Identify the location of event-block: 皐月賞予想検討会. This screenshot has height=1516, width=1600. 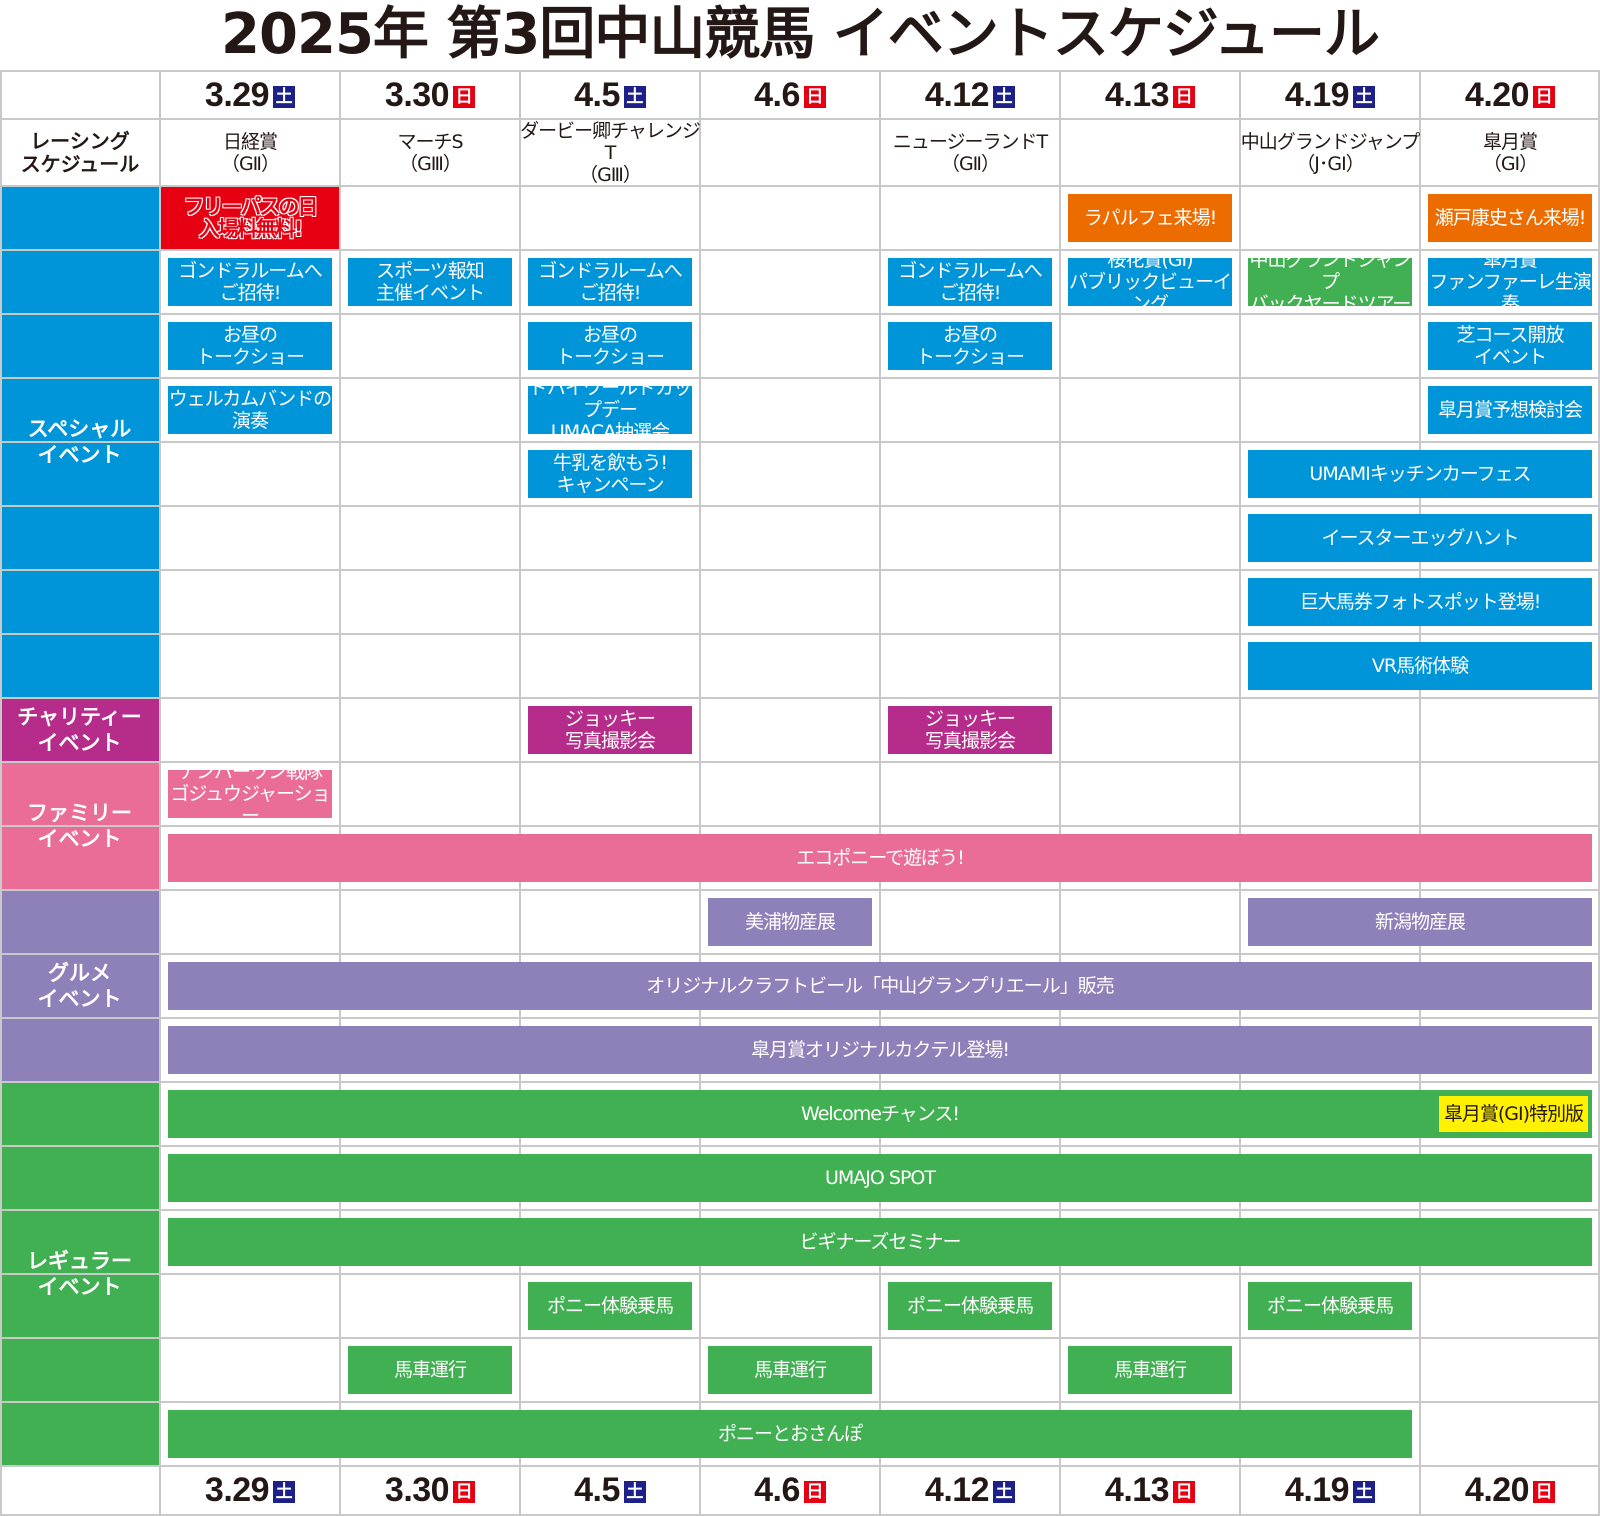
(1510, 410).